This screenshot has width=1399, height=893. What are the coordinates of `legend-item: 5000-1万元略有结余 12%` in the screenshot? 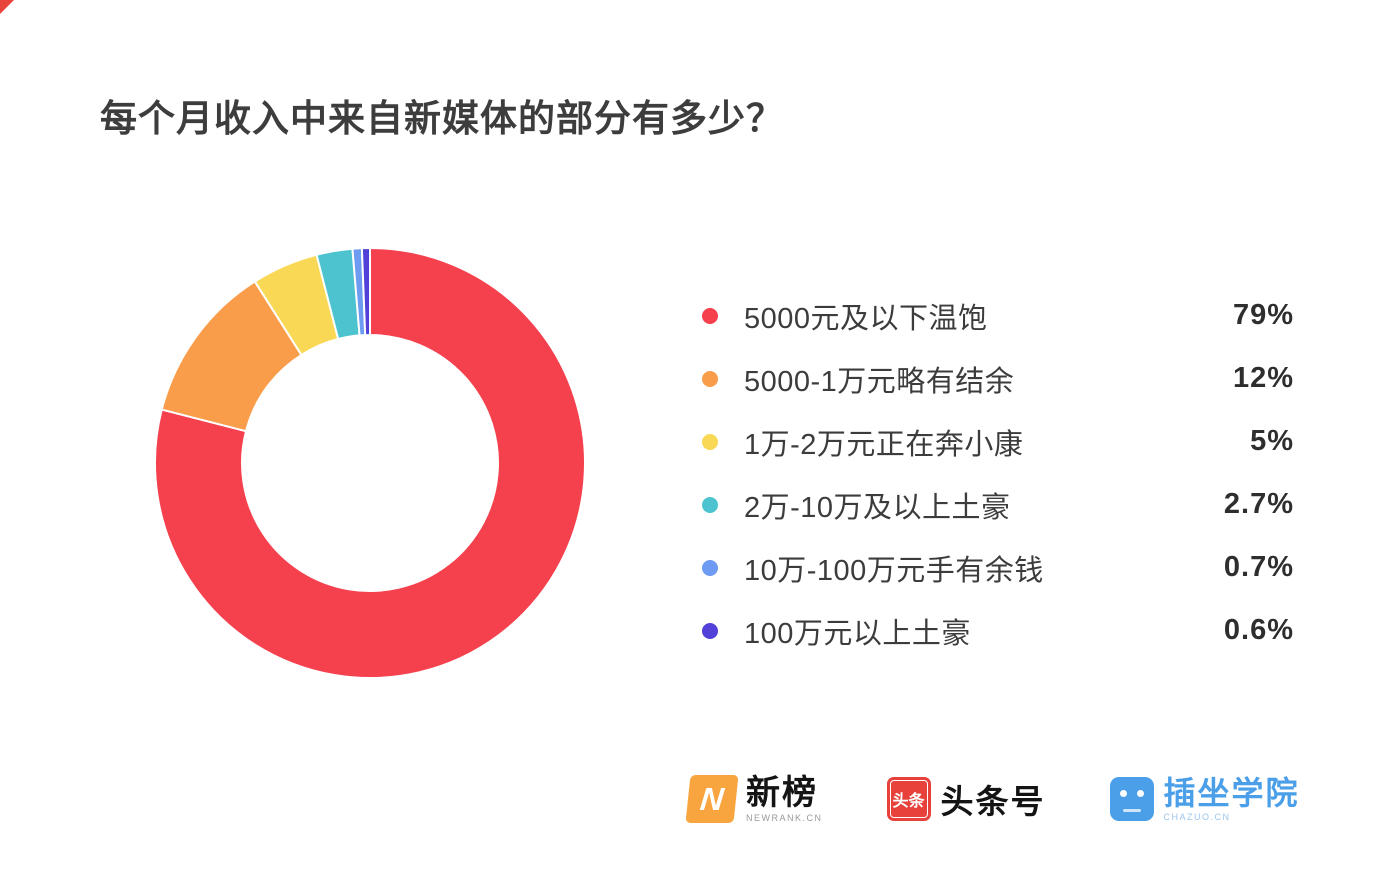 It's located at (998, 378).